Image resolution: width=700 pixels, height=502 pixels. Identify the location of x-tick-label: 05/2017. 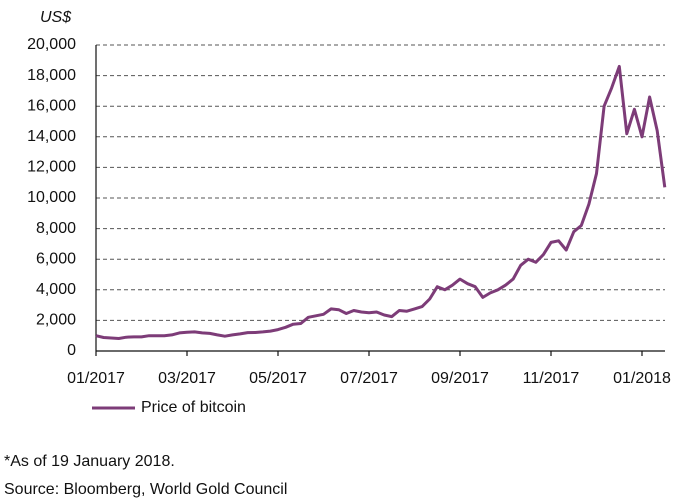
(278, 378).